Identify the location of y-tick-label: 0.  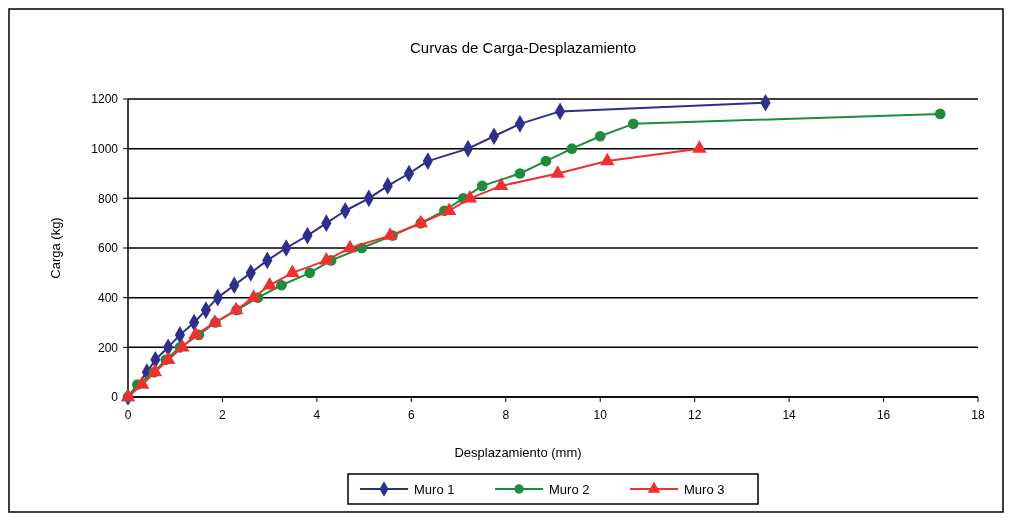
(115, 397).